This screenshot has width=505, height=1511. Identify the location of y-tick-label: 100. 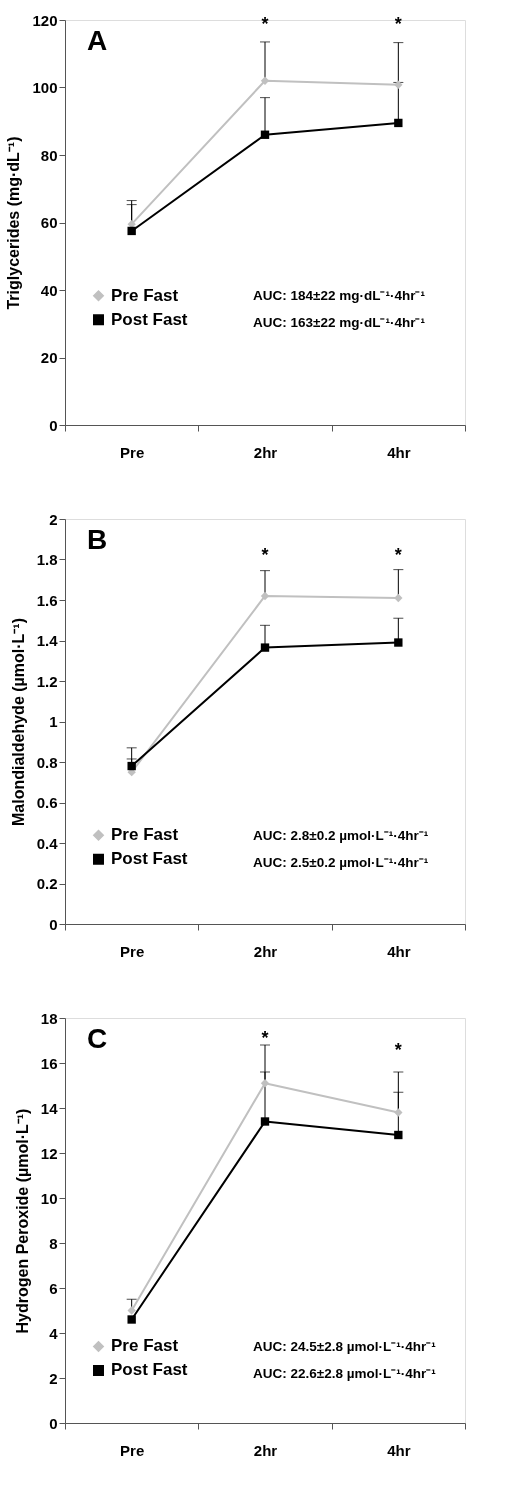
(45, 87).